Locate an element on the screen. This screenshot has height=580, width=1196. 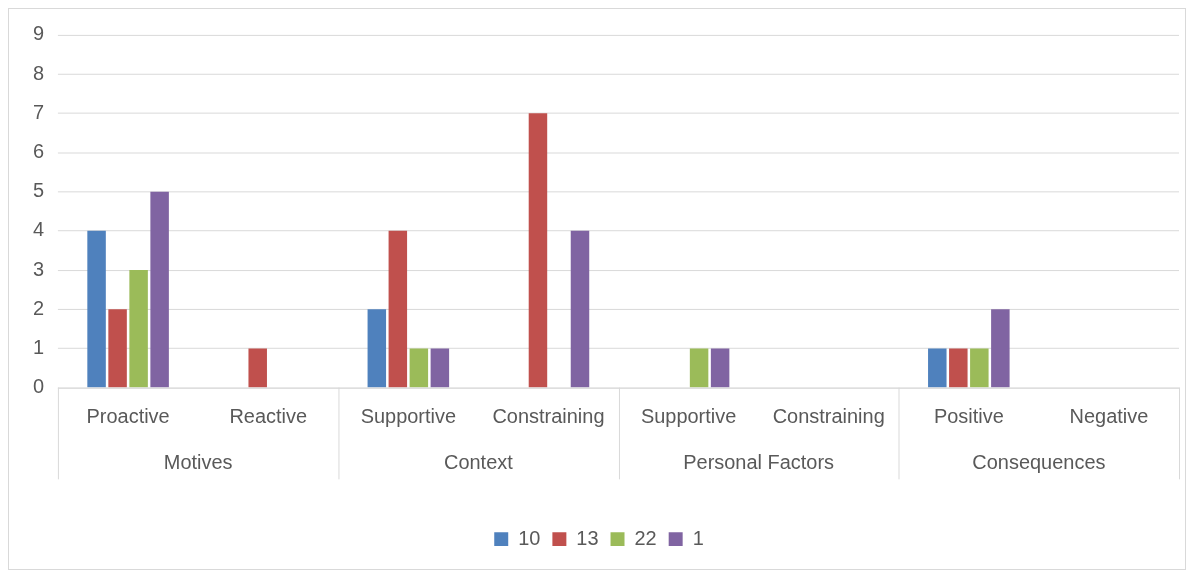
text: Personal Factors is located at coordinates (759, 461).